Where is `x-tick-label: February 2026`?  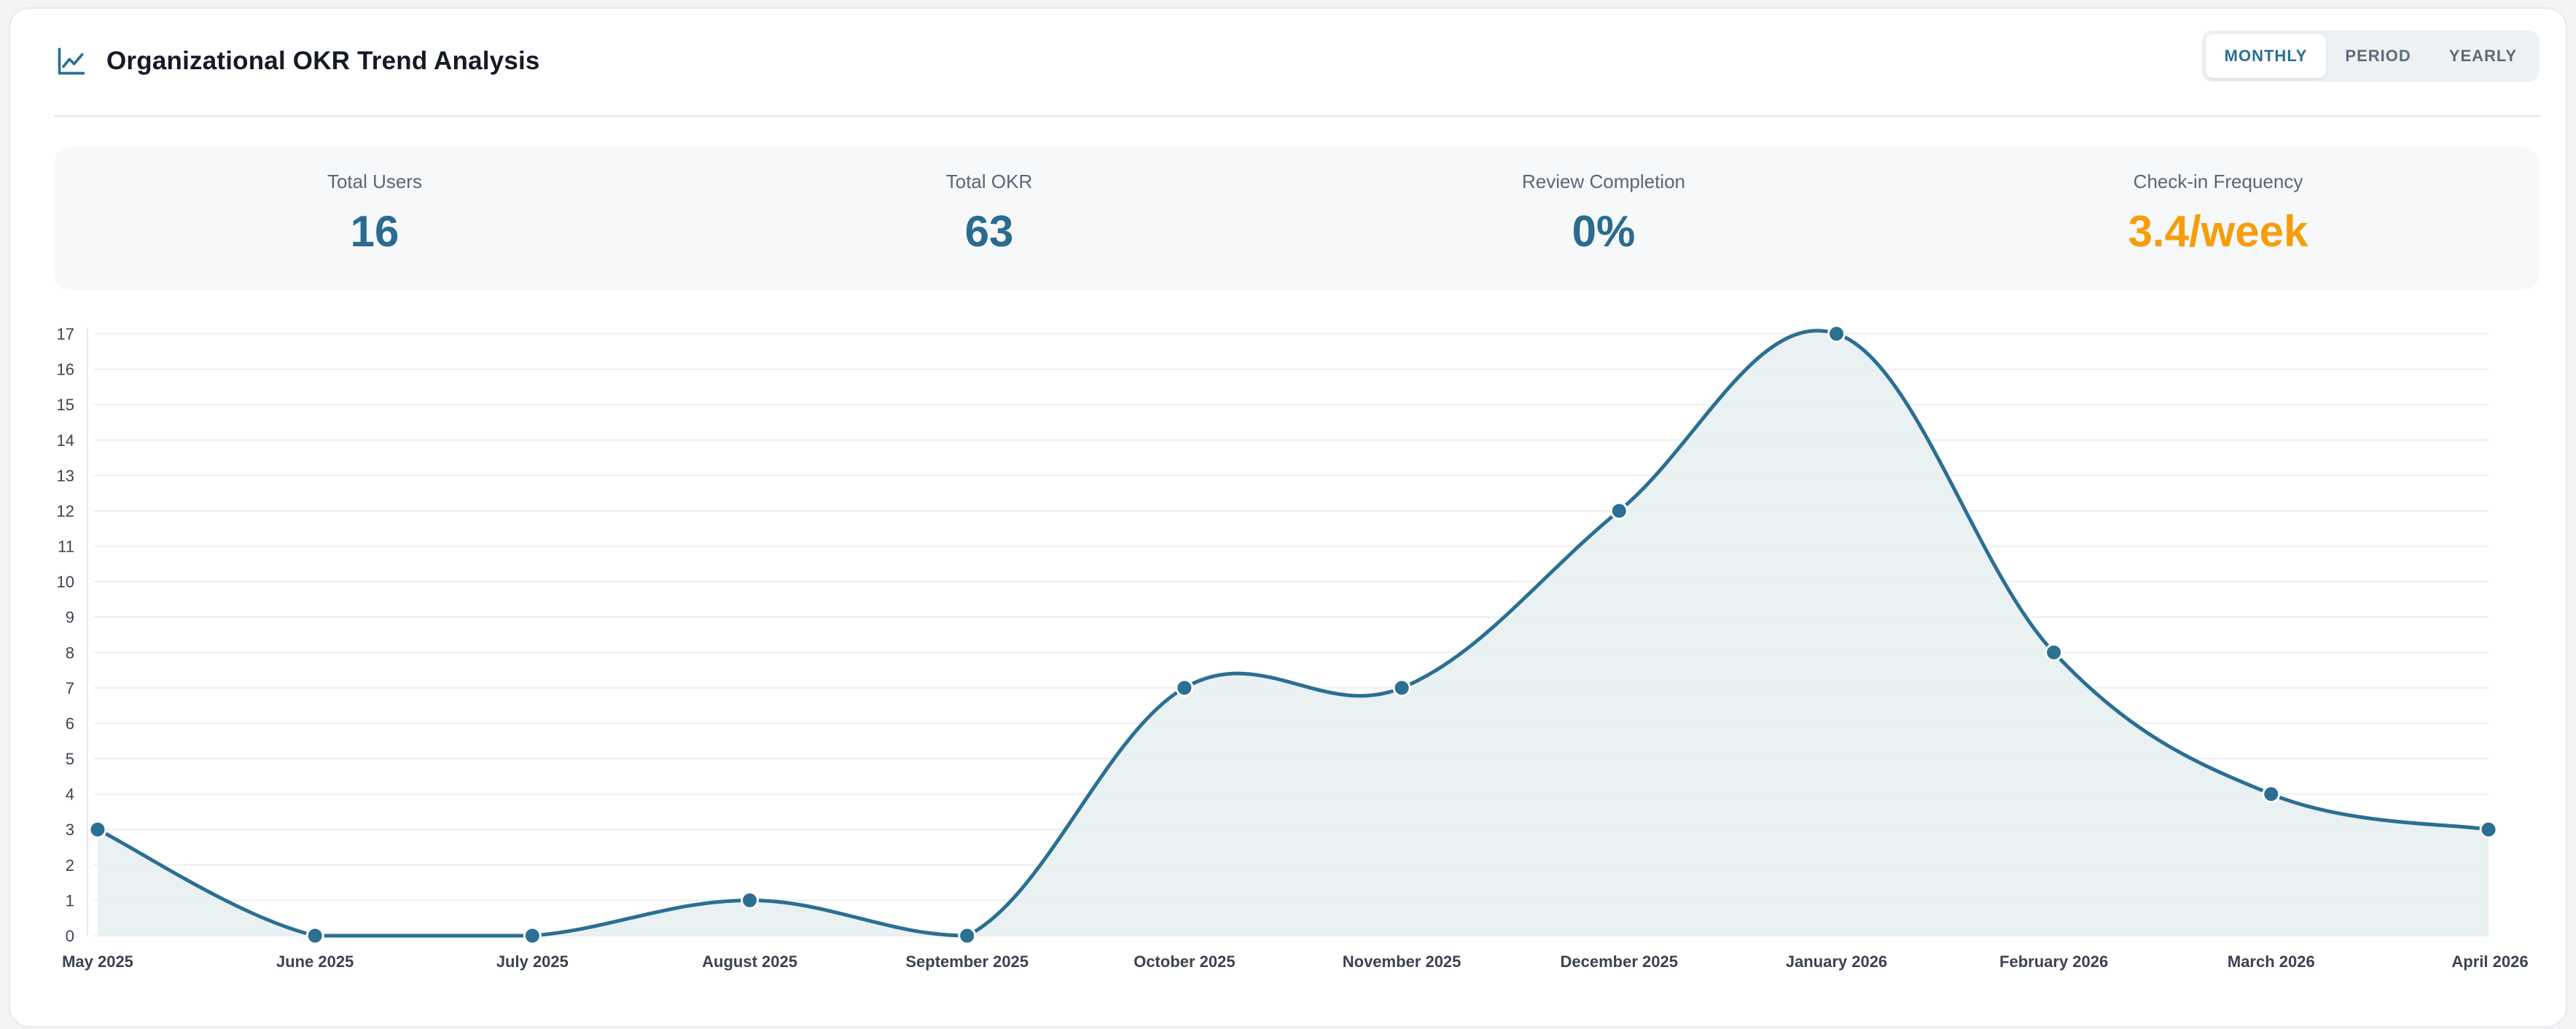
x-tick-label: February 2026 is located at coordinates (2053, 961).